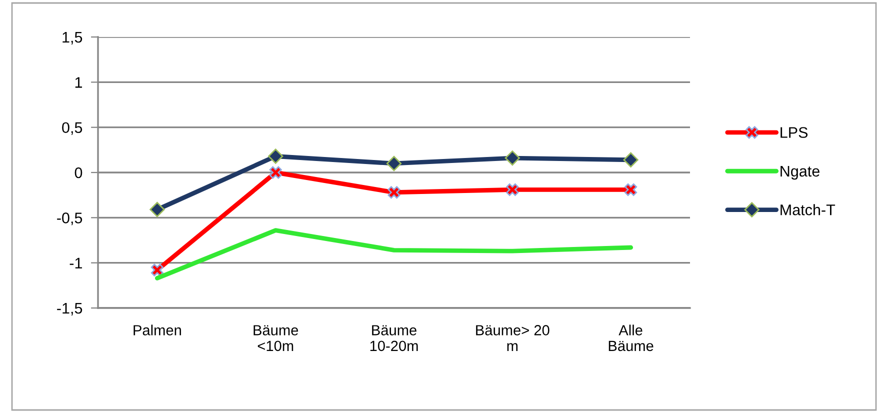 Image resolution: width=880 pixels, height=412 pixels. Describe the element at coordinates (808, 210) in the screenshot. I see `legend-label: Match-T` at that location.